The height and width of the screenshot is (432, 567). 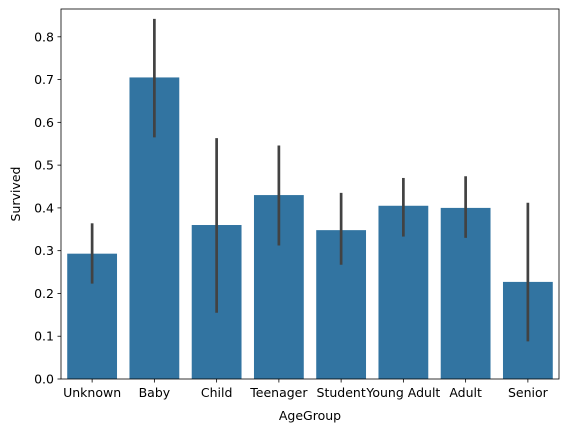 I want to click on y-tick-label: 0.6, so click(x=44, y=122).